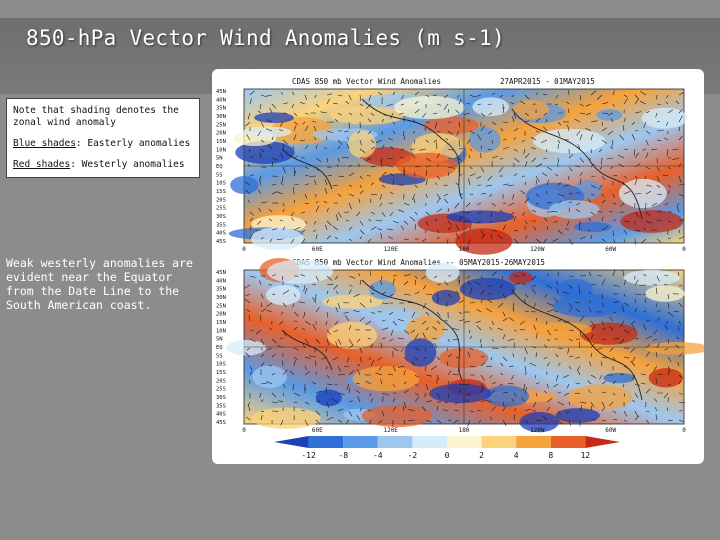 The height and width of the screenshot is (540, 720). What do you see at coordinates (447, 455) in the screenshot?
I see `colorbar-tick-label: 0` at bounding box center [447, 455].